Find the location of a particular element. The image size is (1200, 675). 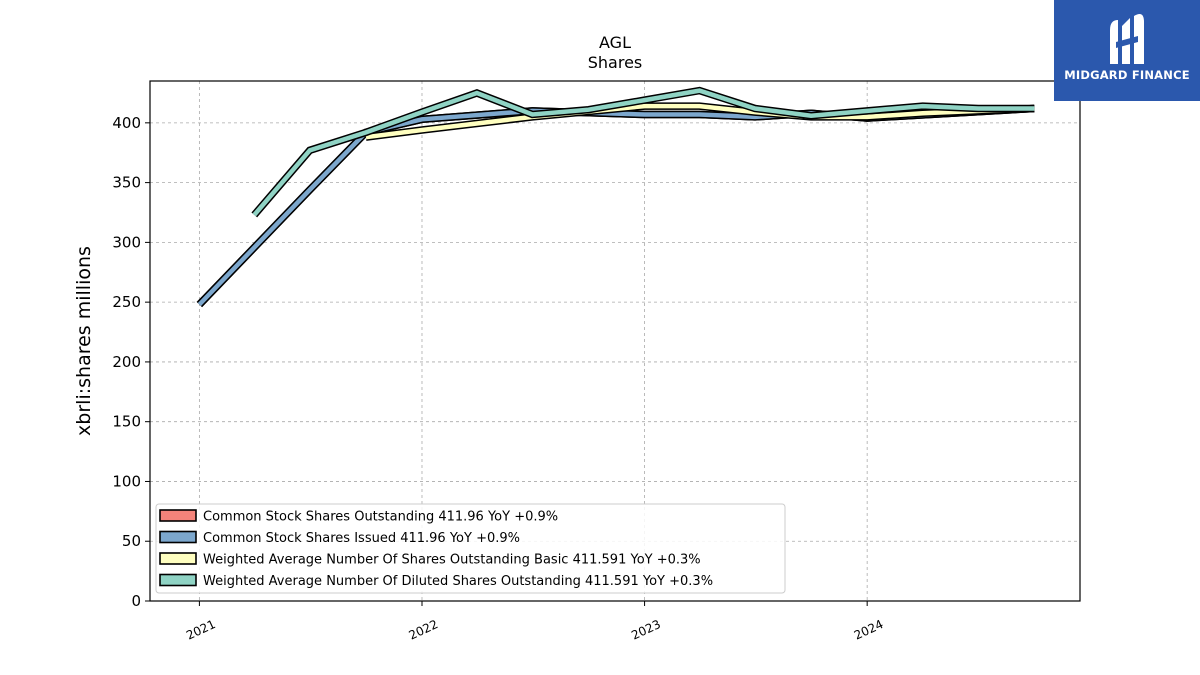

y-axis: 0 50 100 150 200 250 300 350 400 is located at coordinates (131, 362).